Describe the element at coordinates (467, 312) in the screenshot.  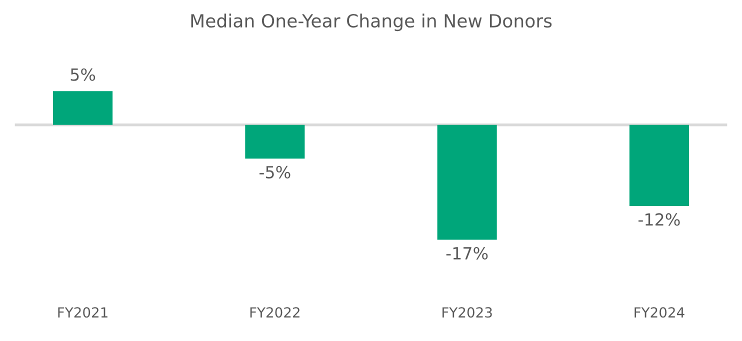
I see `x-tick-label: FY2023` at that location.